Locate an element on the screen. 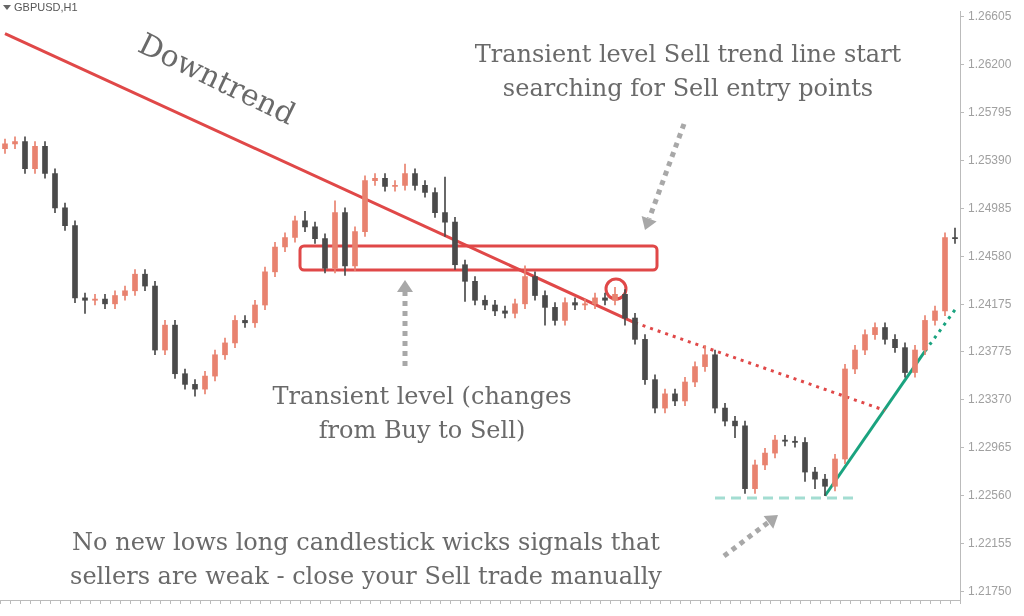  y-tick-label: 1.23775 is located at coordinates (990, 351).